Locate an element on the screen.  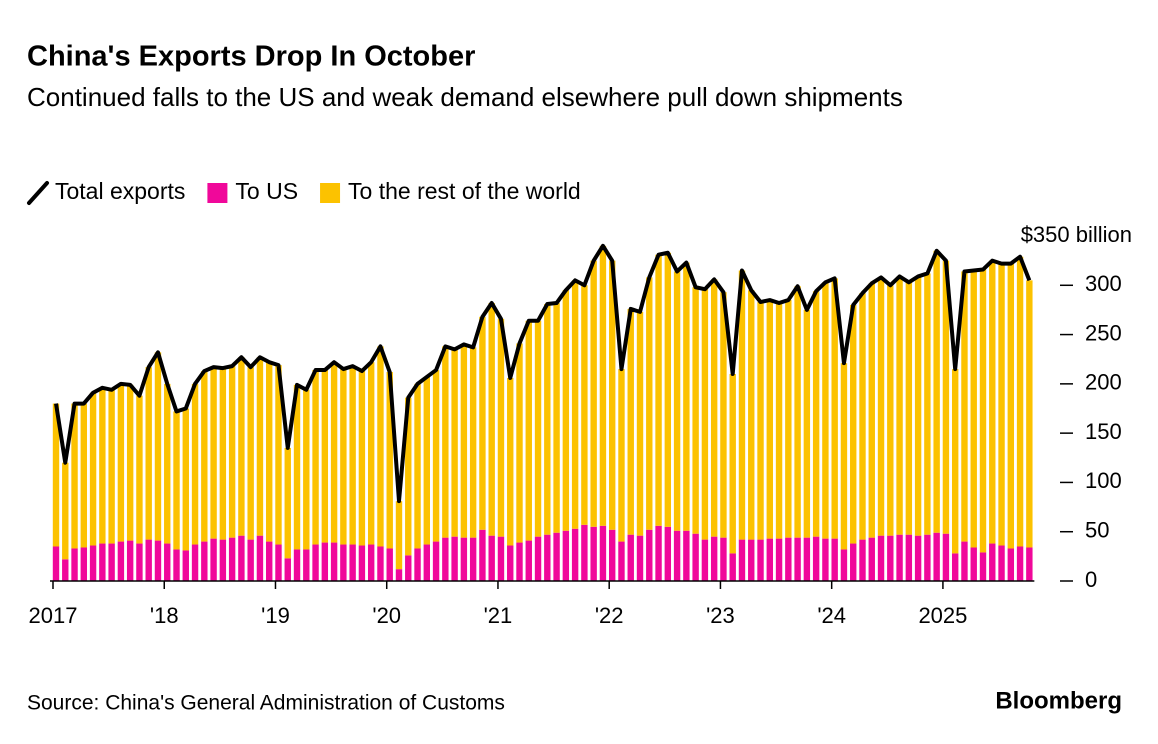
y-tick-label: 50 is located at coordinates (1097, 530).